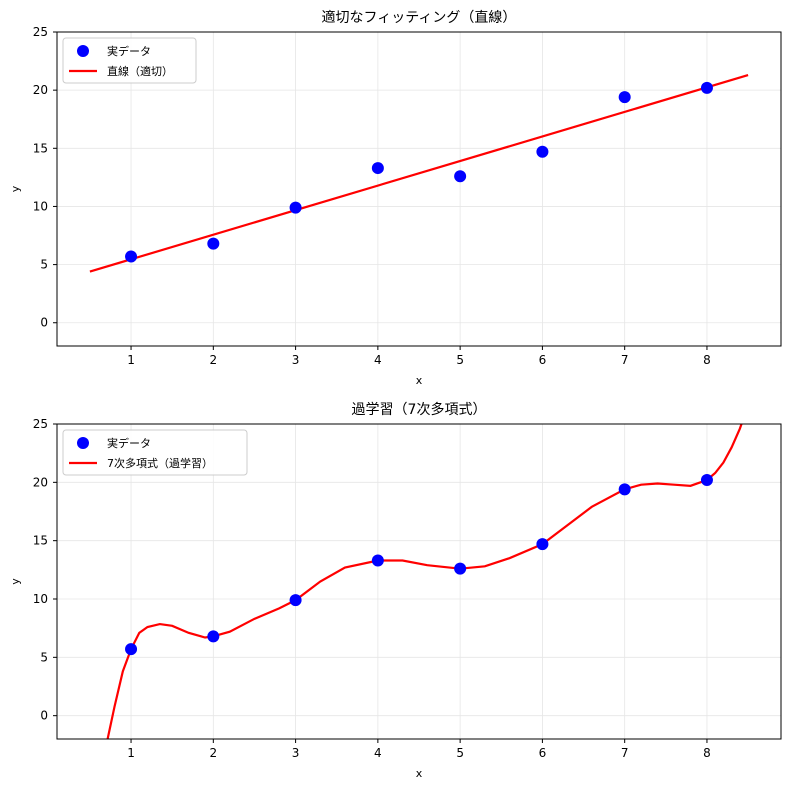 This screenshot has width=790, height=790. I want to click on chart-title: 適切なフィッティング（直線）, so click(419, 17).